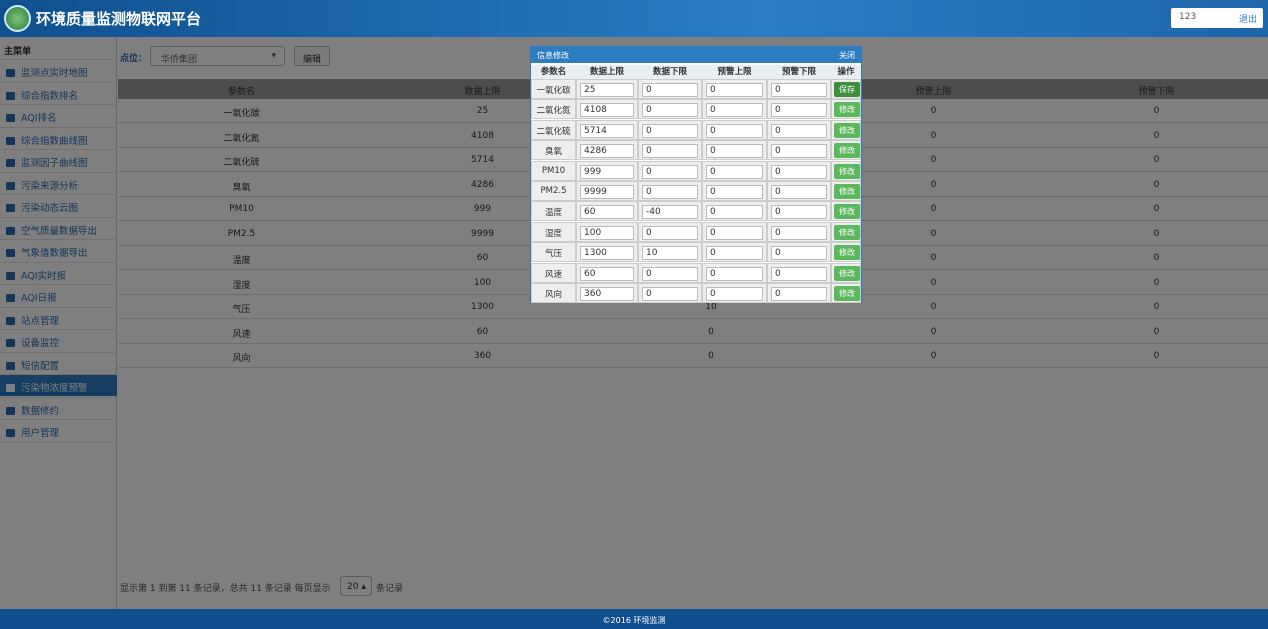  What do you see at coordinates (553, 150) in the screenshot?
I see `dialog-cell: 臭氧` at bounding box center [553, 150].